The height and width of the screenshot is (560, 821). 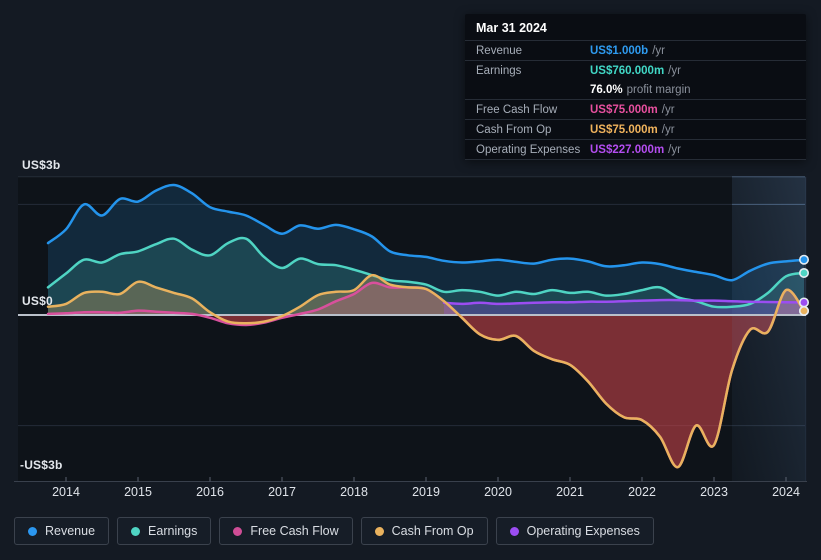 I want to click on tooltip-row: Free Cash Flow US$75.000m/yr, so click(x=635, y=110).